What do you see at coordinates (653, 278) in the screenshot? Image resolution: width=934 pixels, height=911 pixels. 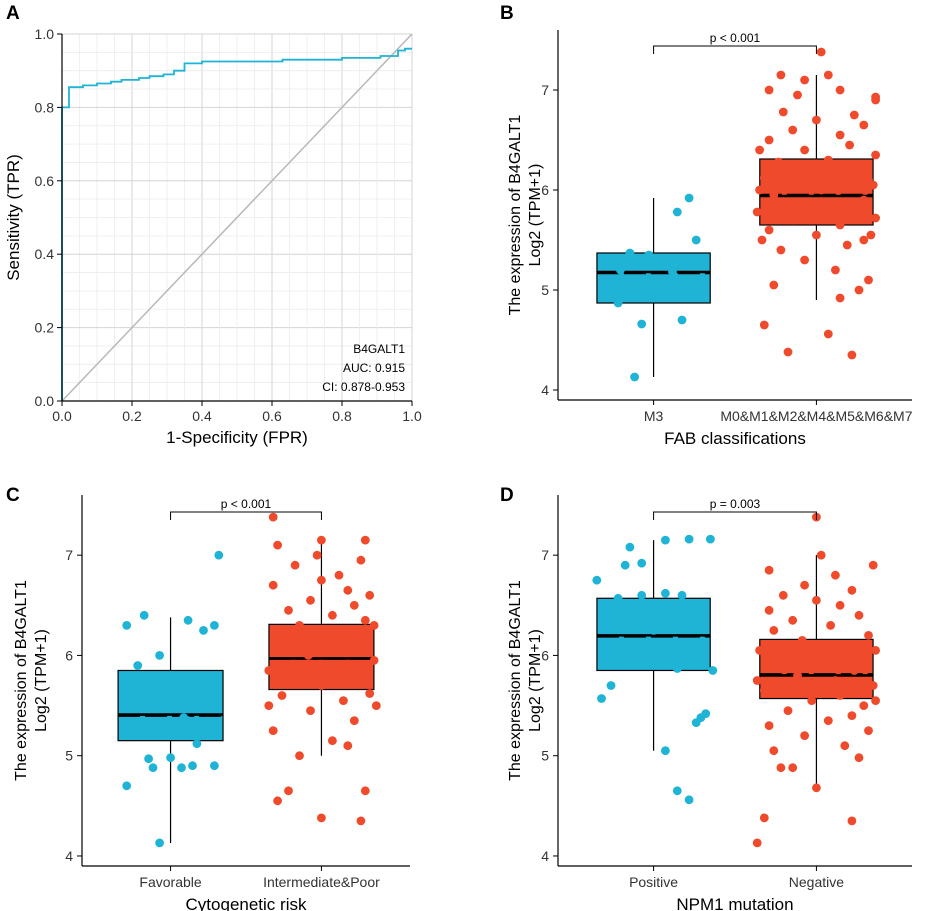 I see `box-left` at bounding box center [653, 278].